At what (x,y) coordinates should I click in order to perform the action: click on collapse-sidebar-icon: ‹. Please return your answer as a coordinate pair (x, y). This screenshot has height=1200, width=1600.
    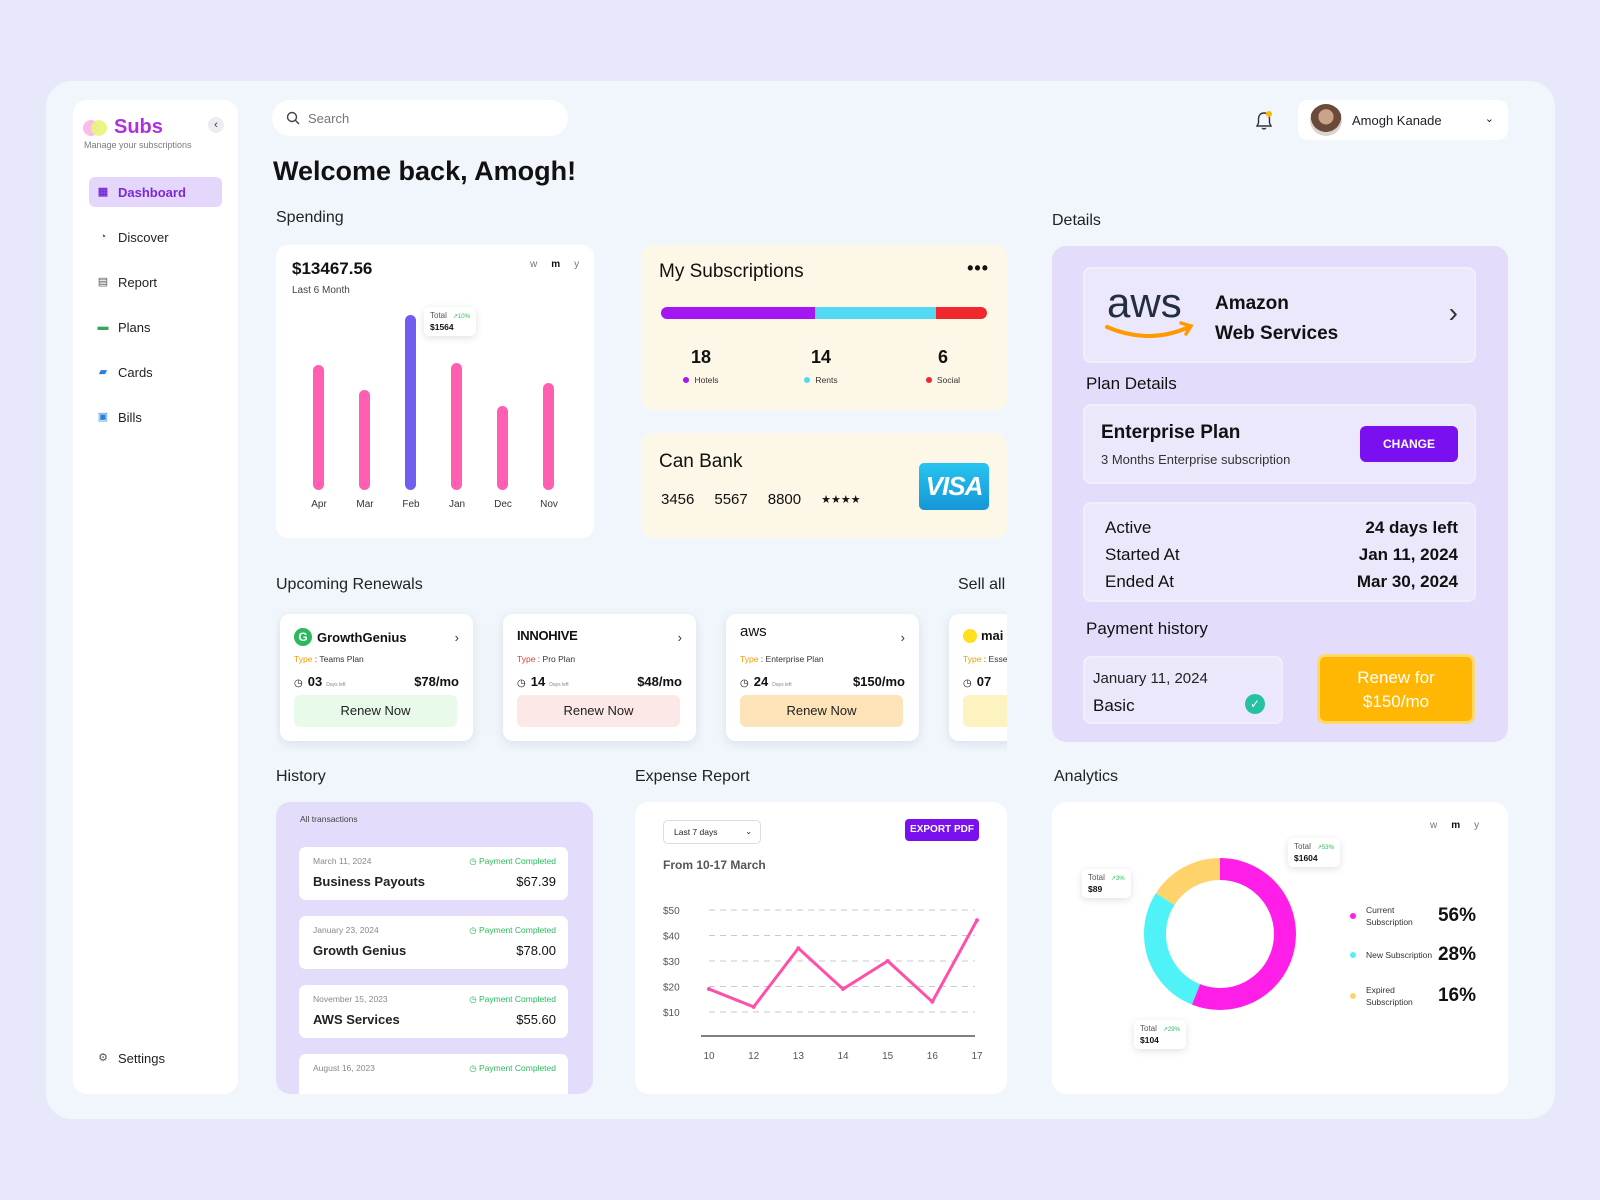
    Looking at the image, I should click on (216, 125).